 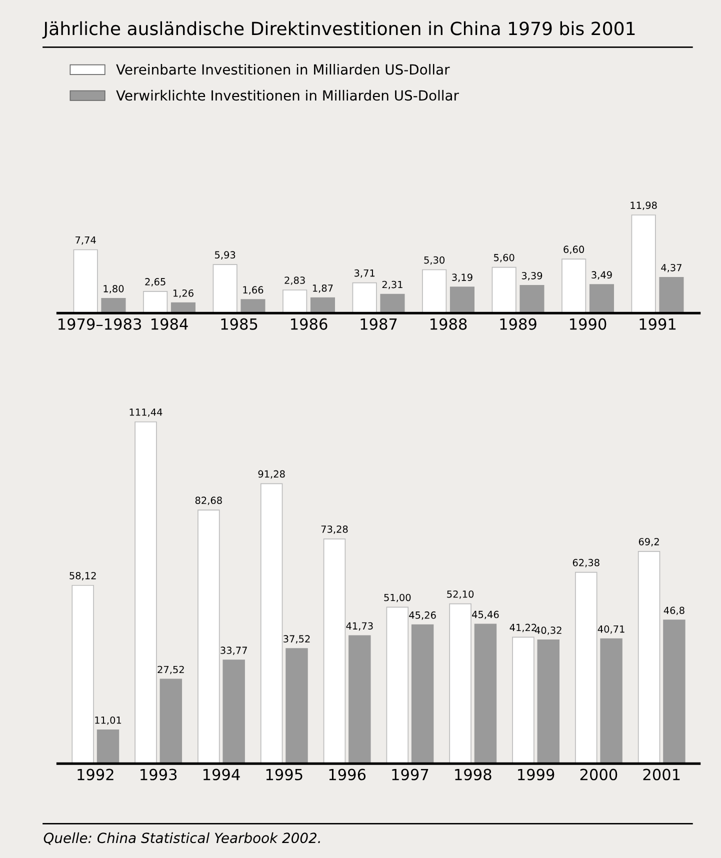 I want to click on data-label: 40,32, so click(x=548, y=630).